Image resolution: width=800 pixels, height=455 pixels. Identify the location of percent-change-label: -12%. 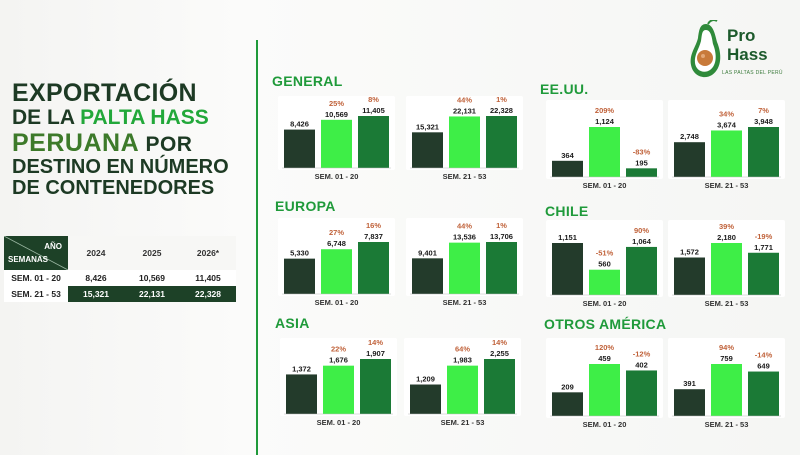
(642, 353).